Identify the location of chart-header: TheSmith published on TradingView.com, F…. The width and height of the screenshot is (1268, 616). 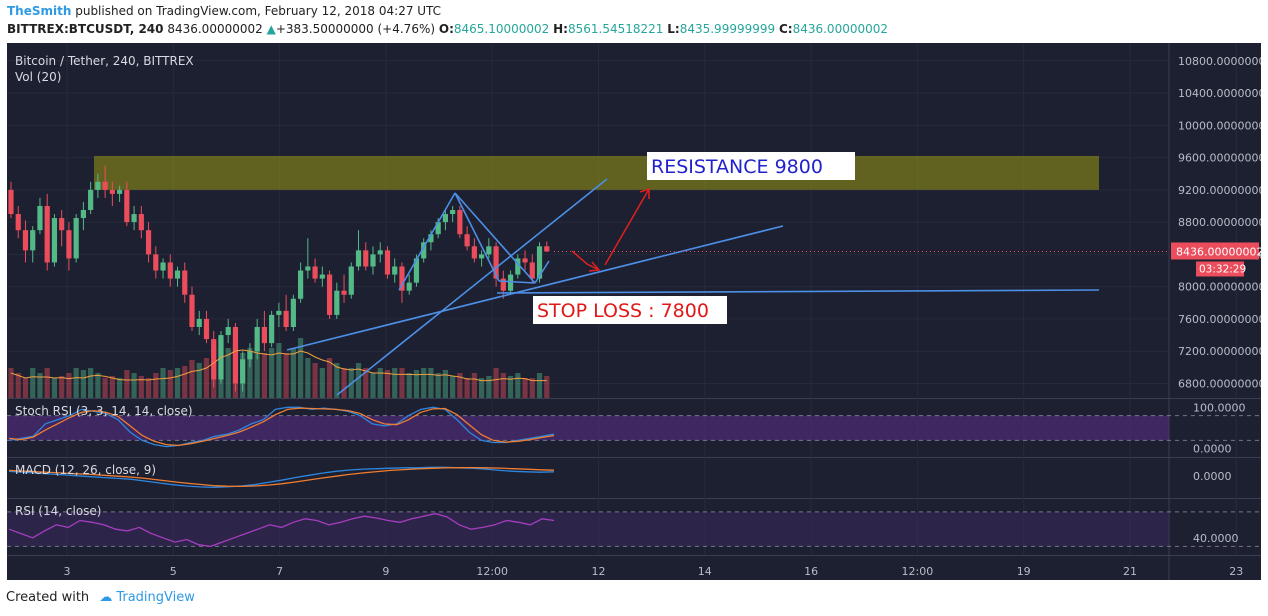
(634, 20).